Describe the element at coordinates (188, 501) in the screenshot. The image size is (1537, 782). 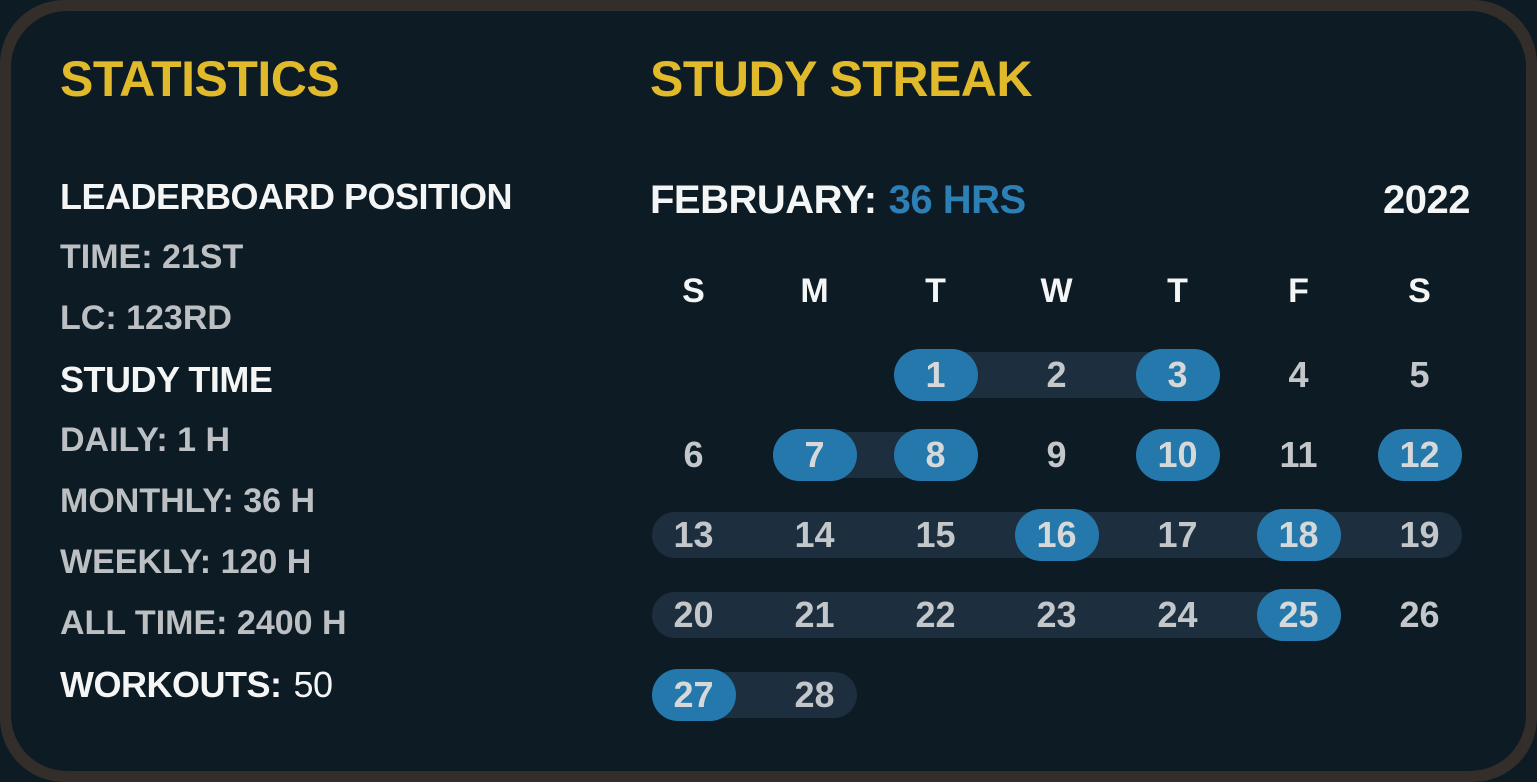
I see `stat-line: MONTHLY: 36 H` at that location.